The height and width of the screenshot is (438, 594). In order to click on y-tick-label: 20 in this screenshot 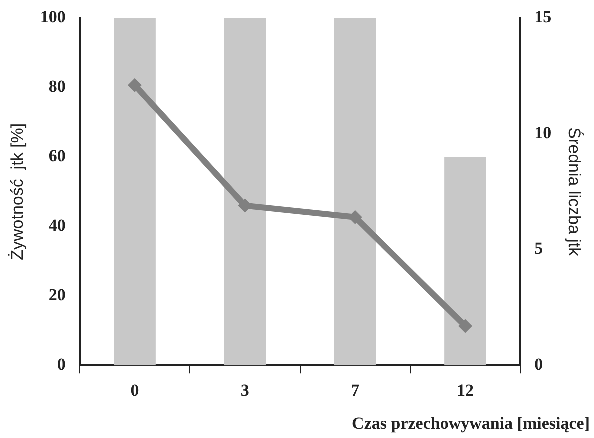, I will do `click(57, 295)`.